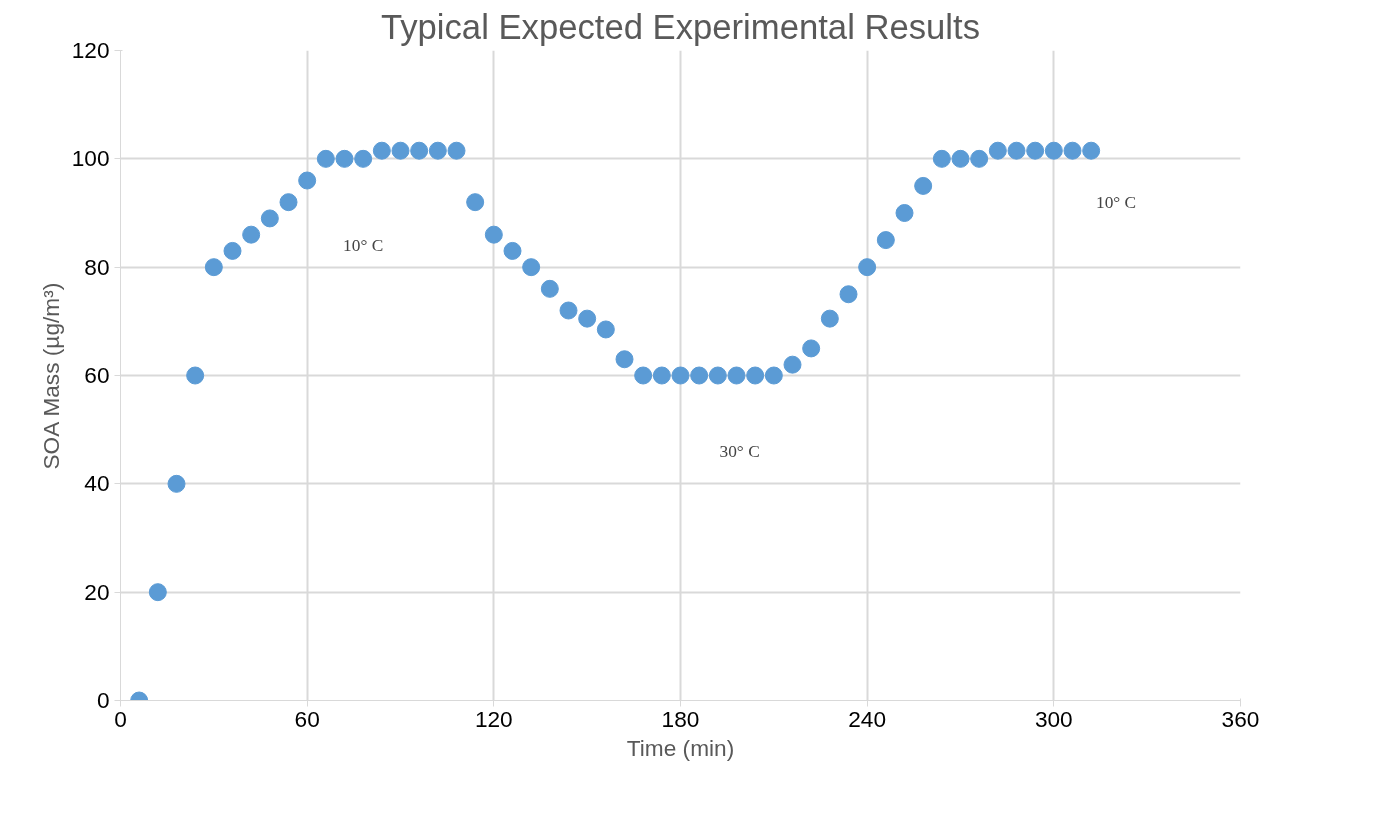 The image size is (1383, 819). I want to click on x-tick-label: 360, so click(1240, 718).